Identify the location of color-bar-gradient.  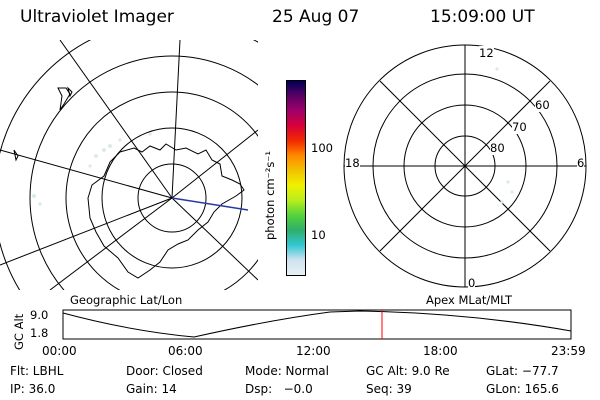
(296, 178).